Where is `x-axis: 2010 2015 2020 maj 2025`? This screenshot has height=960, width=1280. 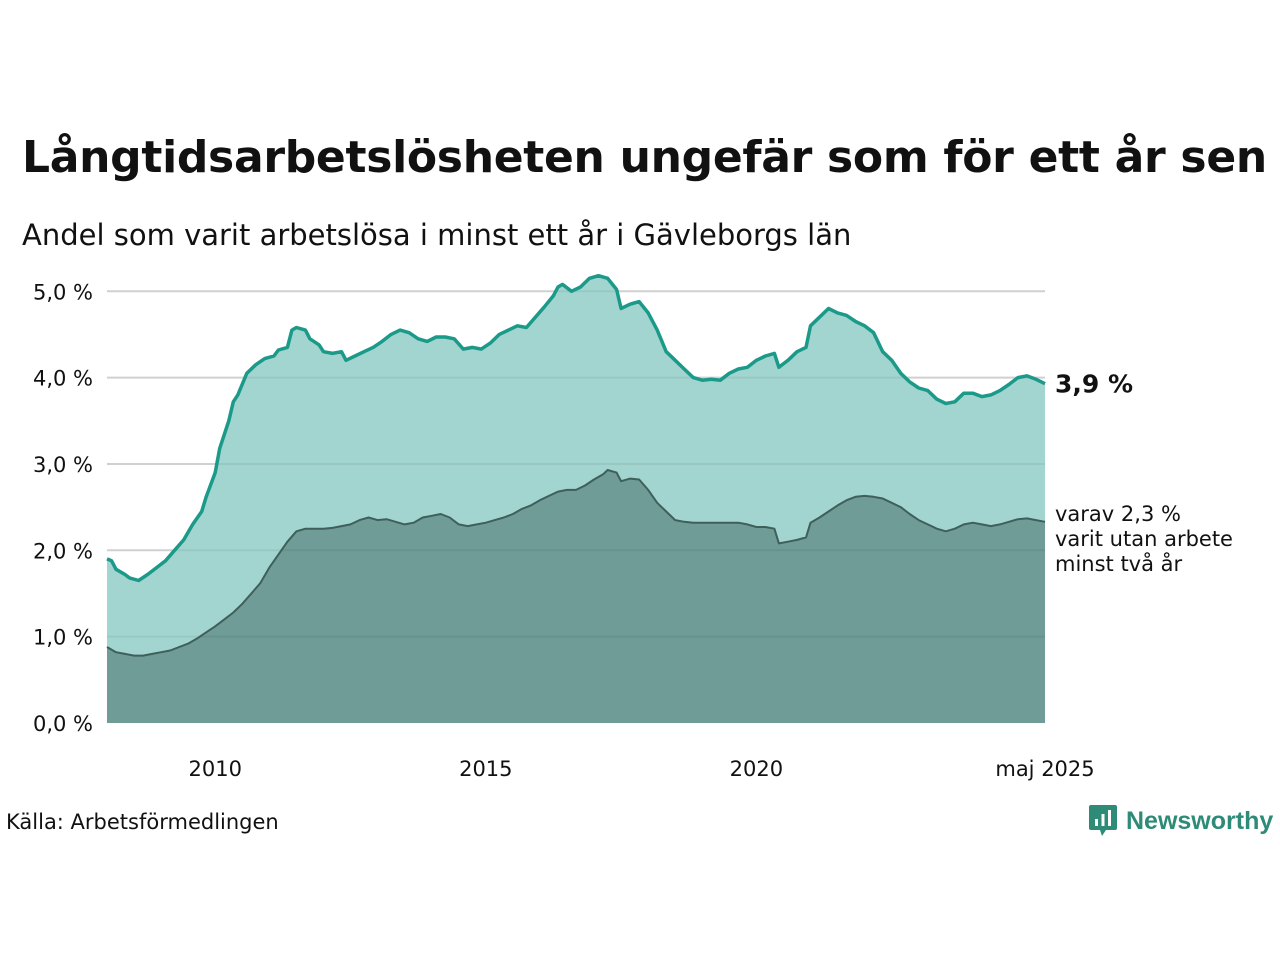
x-axis: 2010 2015 2020 maj 2025 is located at coordinates (642, 769).